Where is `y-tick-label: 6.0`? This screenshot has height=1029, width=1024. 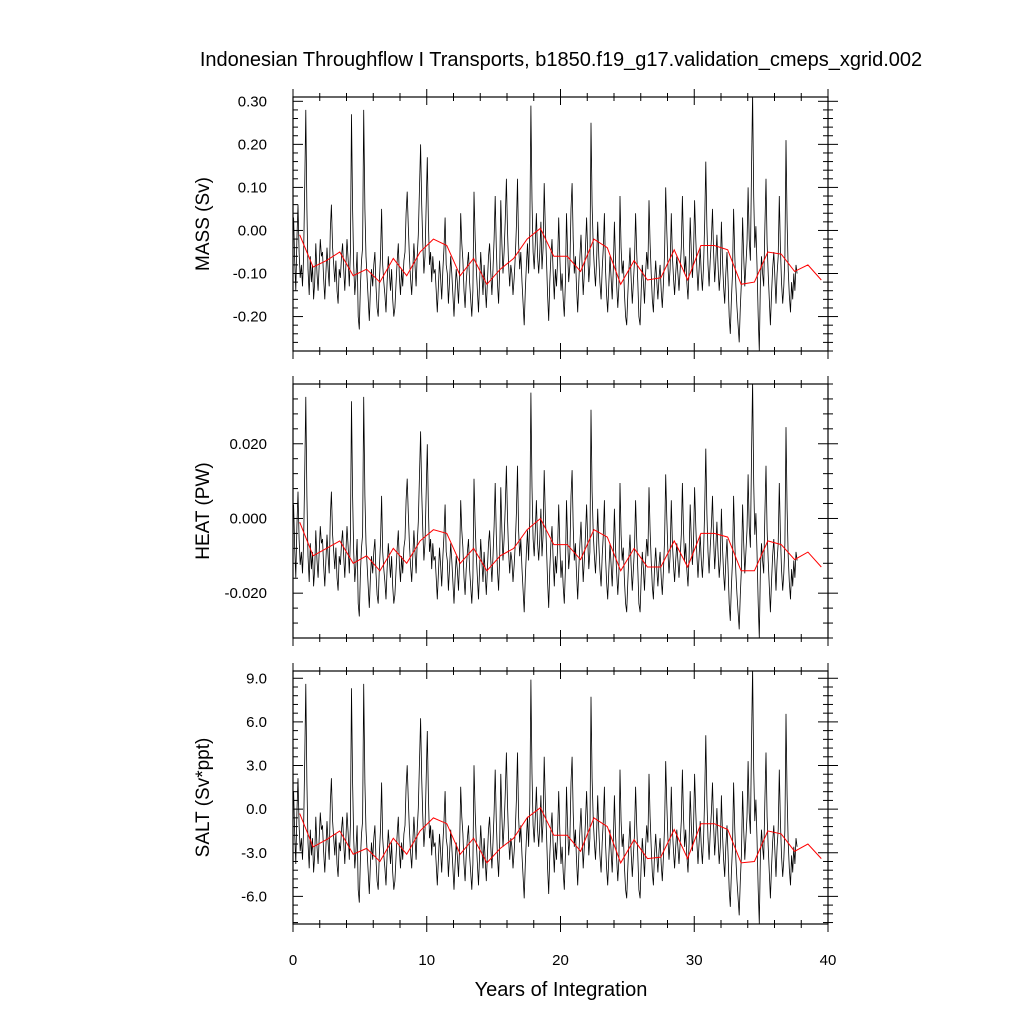 y-tick-label: 6.0 is located at coordinates (256, 722).